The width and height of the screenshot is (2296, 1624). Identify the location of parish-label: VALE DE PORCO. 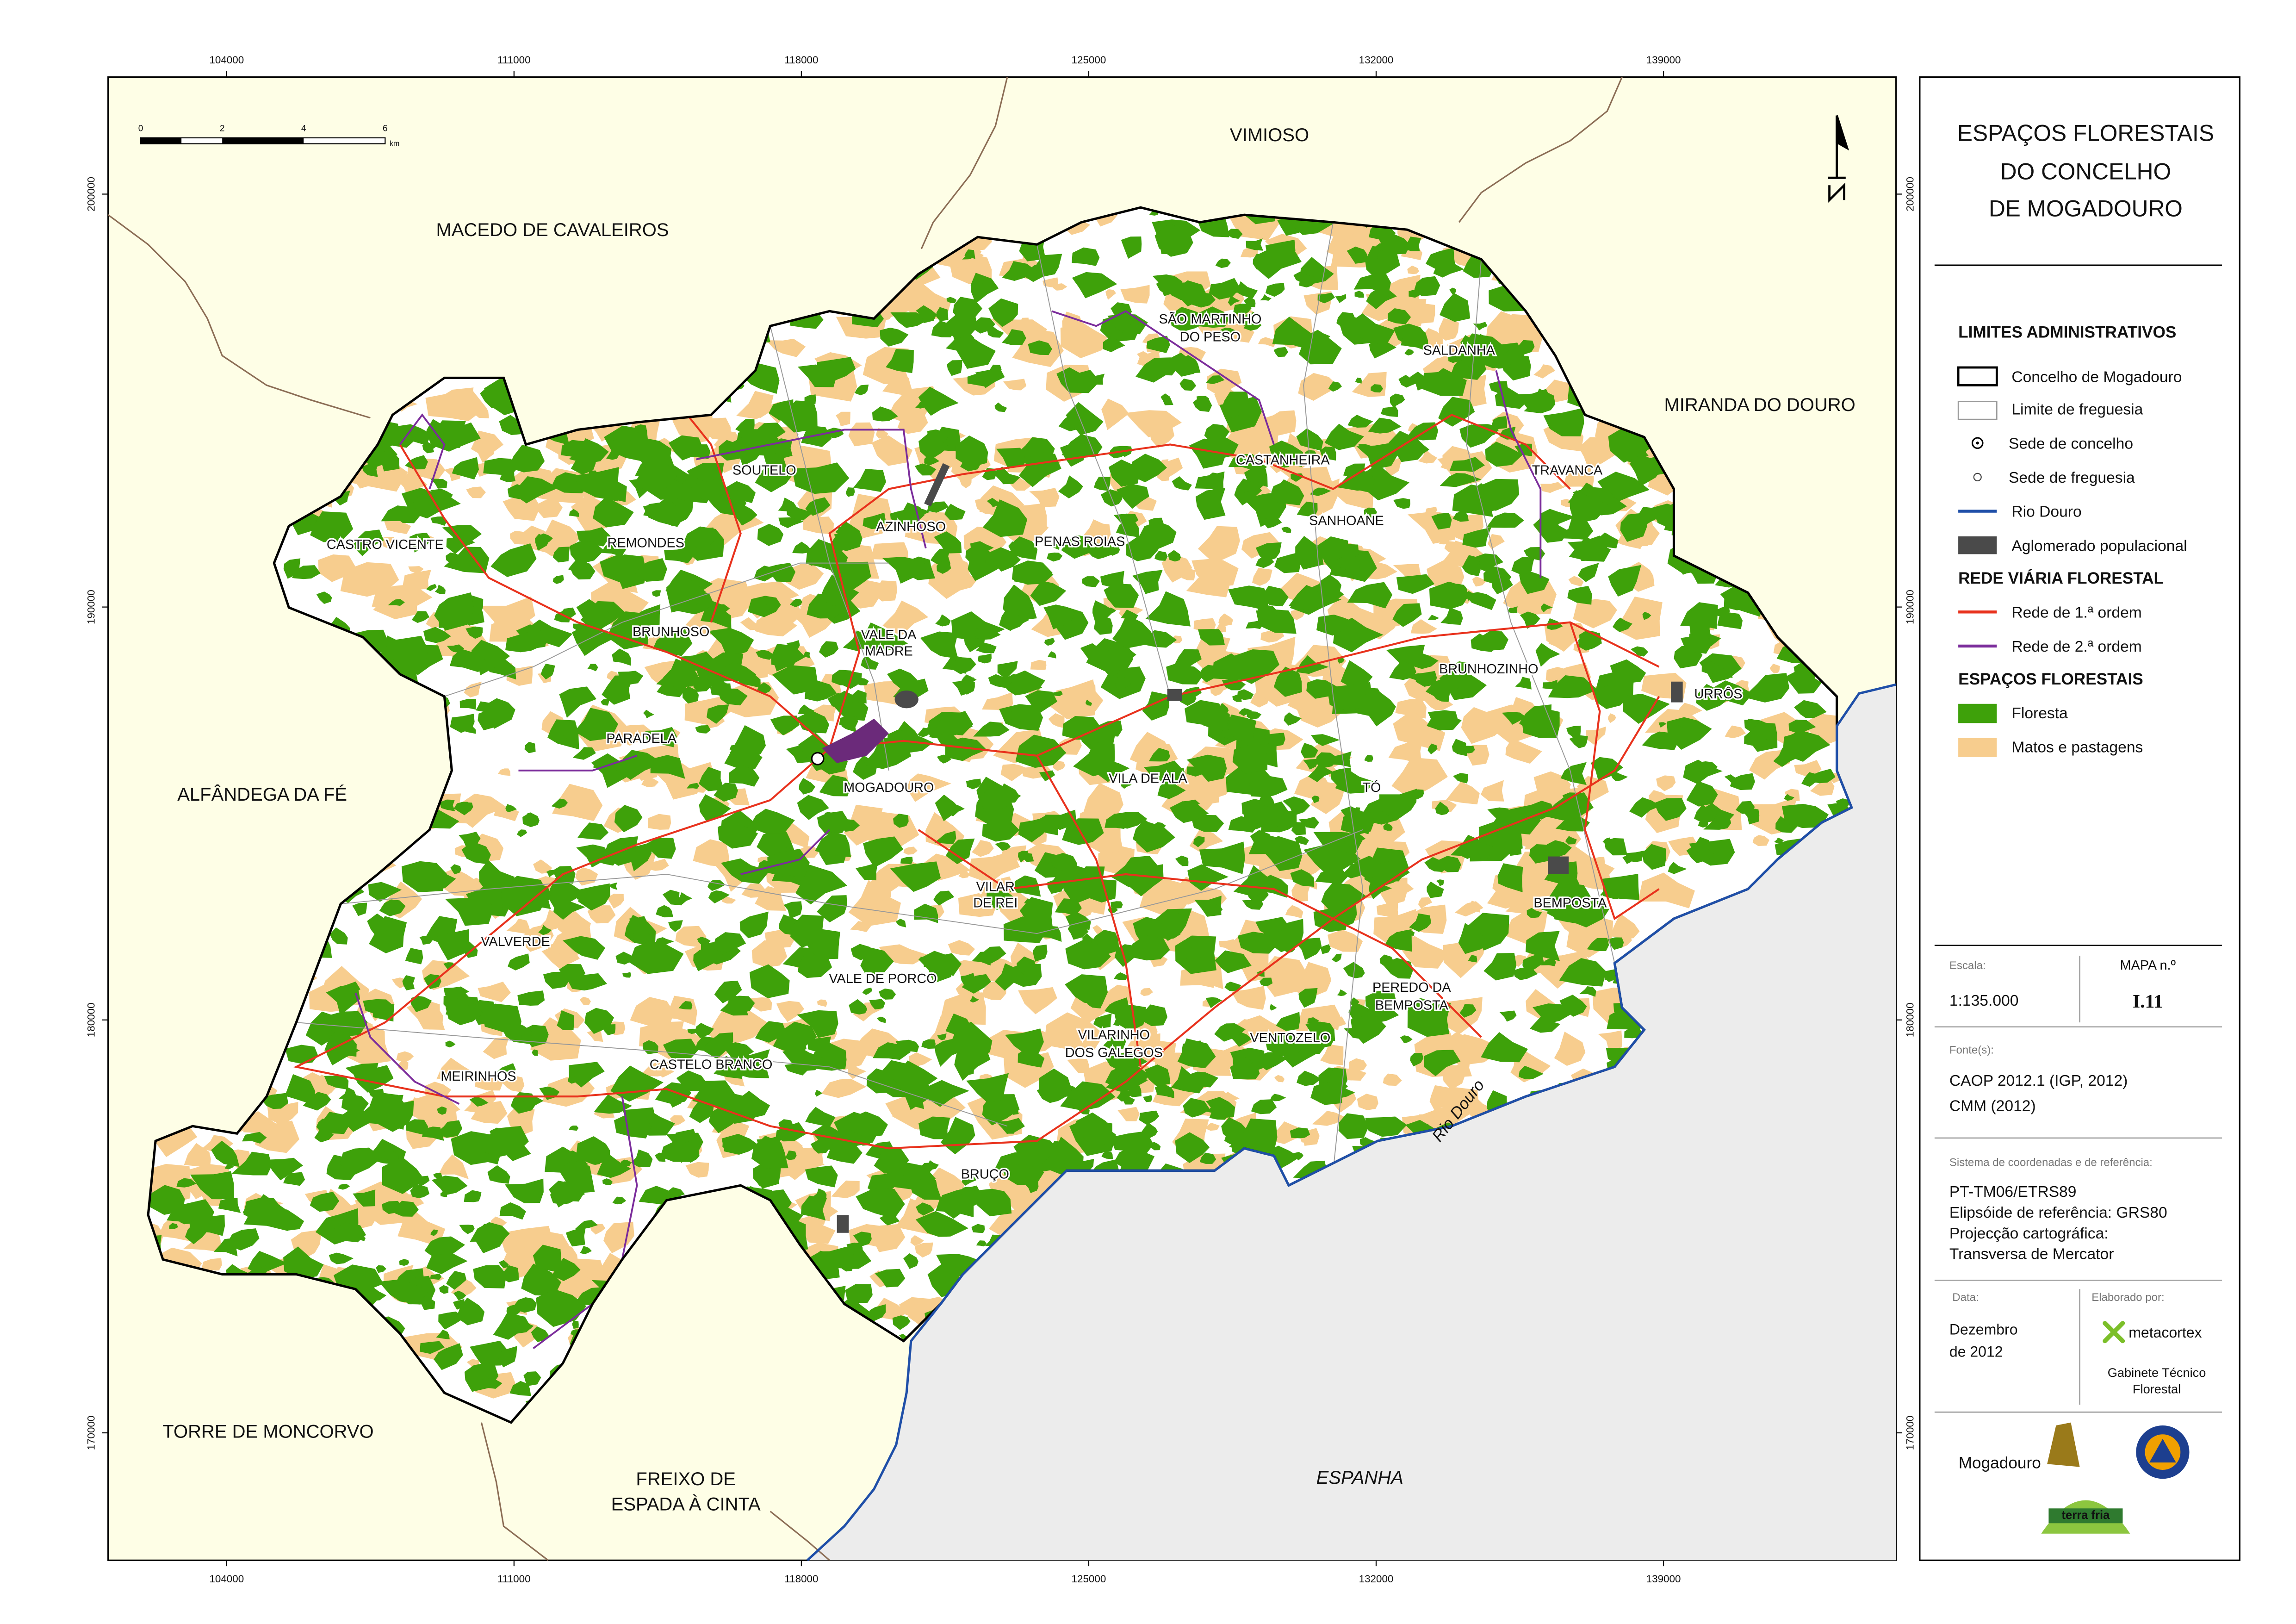
(883, 978).